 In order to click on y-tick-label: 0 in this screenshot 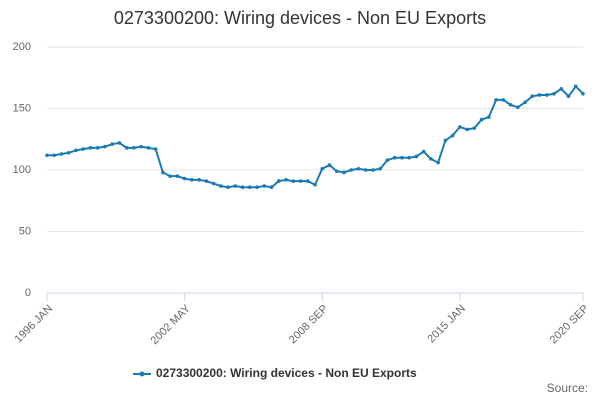, I will do `click(28, 293)`.